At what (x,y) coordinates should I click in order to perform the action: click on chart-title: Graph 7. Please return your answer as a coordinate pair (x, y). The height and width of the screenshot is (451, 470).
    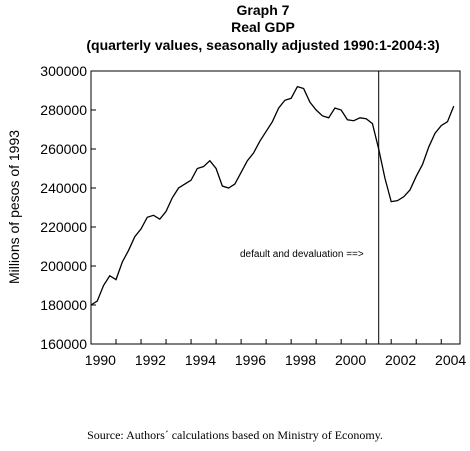
    Looking at the image, I should click on (263, 10).